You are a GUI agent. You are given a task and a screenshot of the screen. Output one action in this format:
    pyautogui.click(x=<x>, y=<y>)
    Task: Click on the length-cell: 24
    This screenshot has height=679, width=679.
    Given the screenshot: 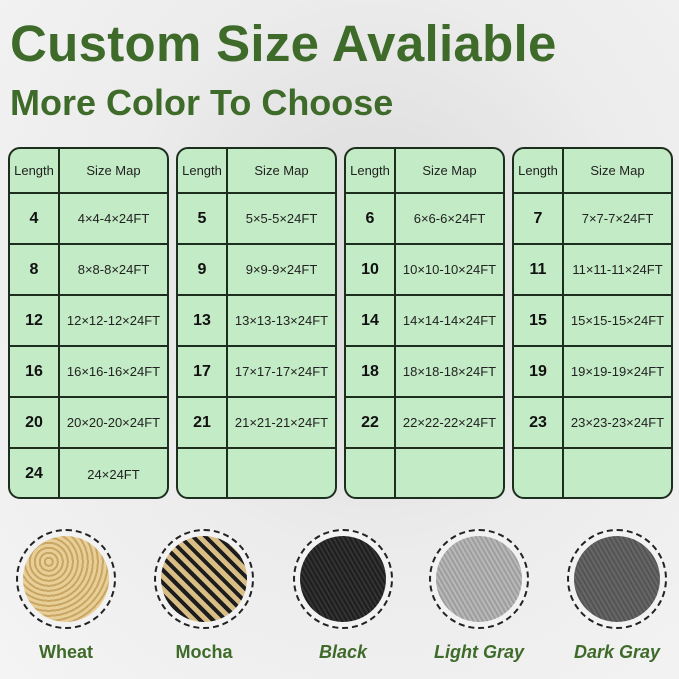 What is the action you would take?
    pyautogui.click(x=35, y=473)
    